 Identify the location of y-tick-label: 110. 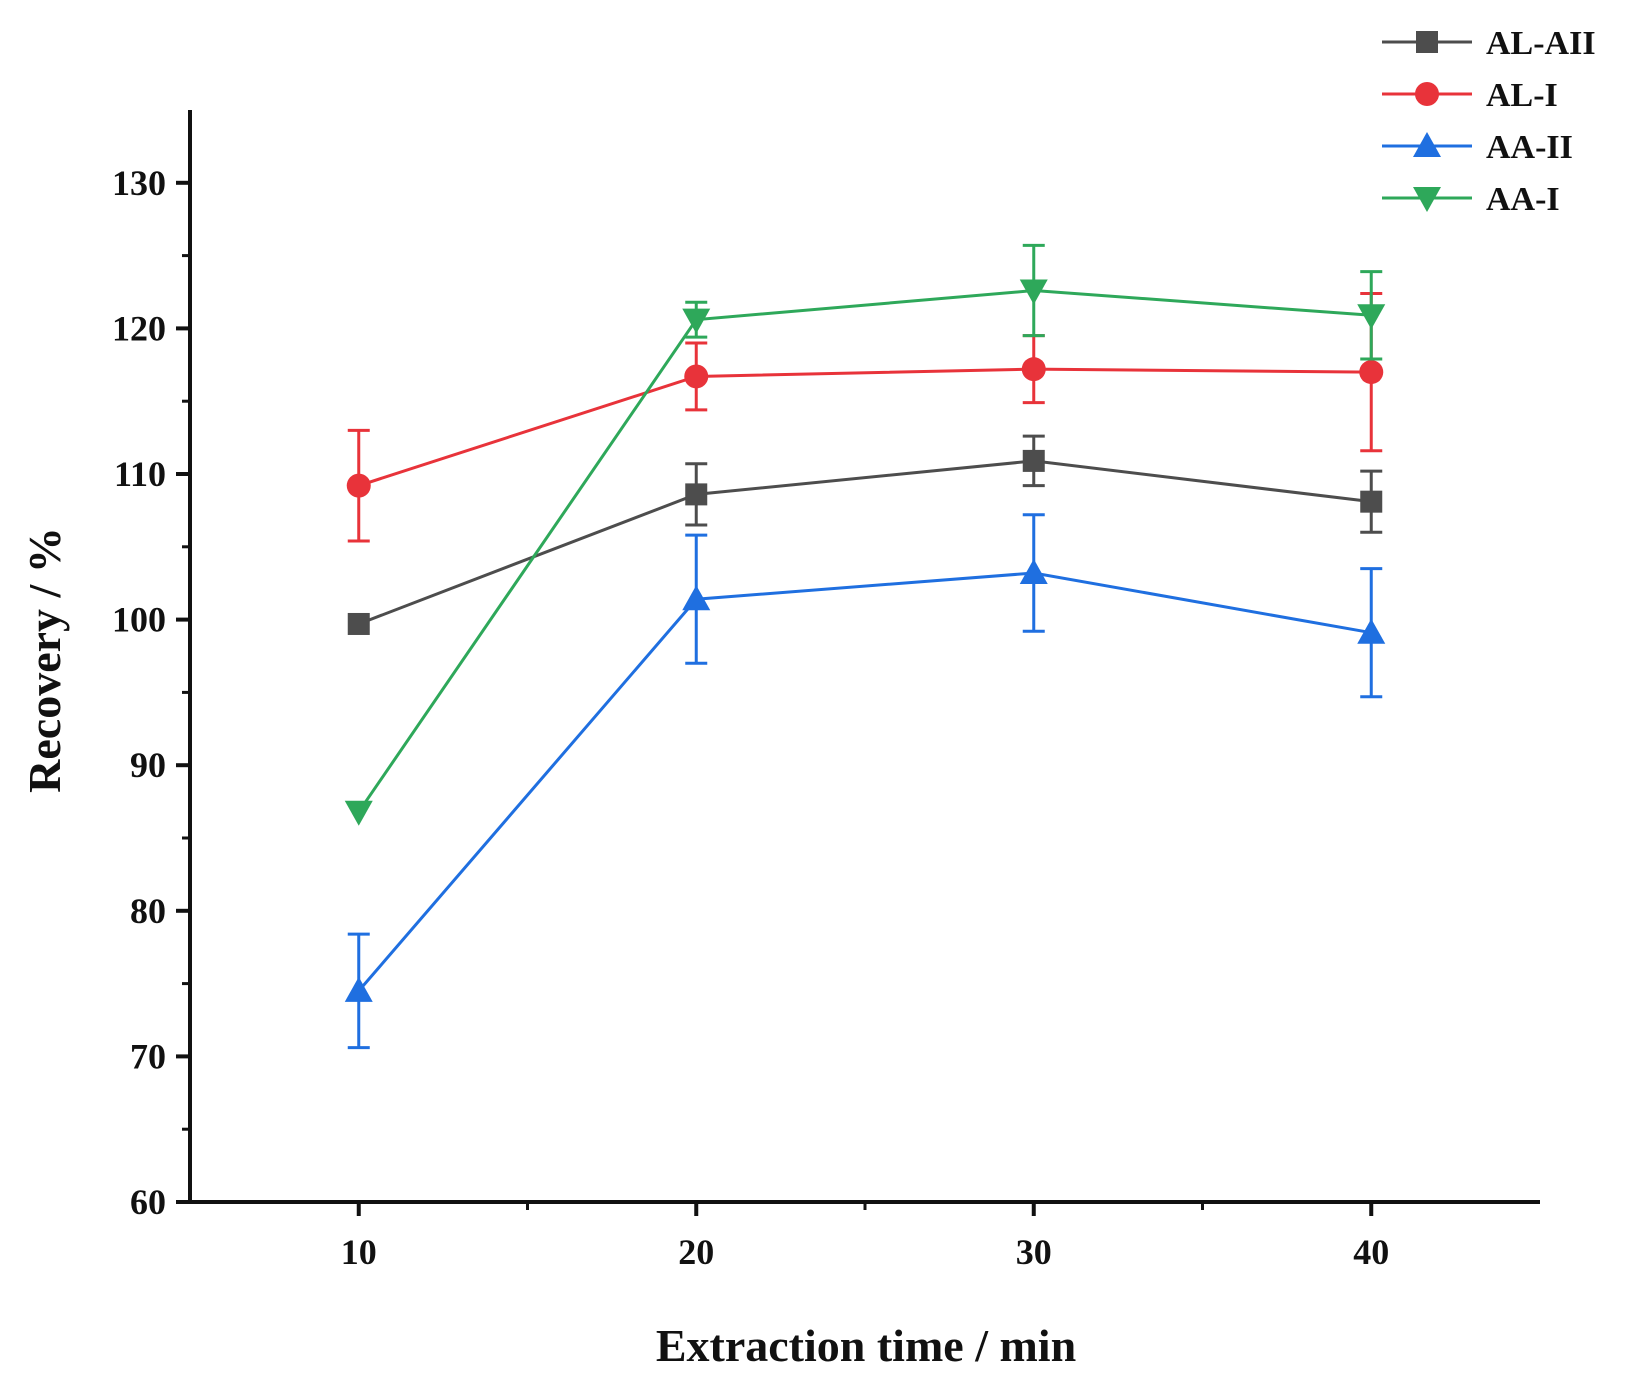
(140, 474).